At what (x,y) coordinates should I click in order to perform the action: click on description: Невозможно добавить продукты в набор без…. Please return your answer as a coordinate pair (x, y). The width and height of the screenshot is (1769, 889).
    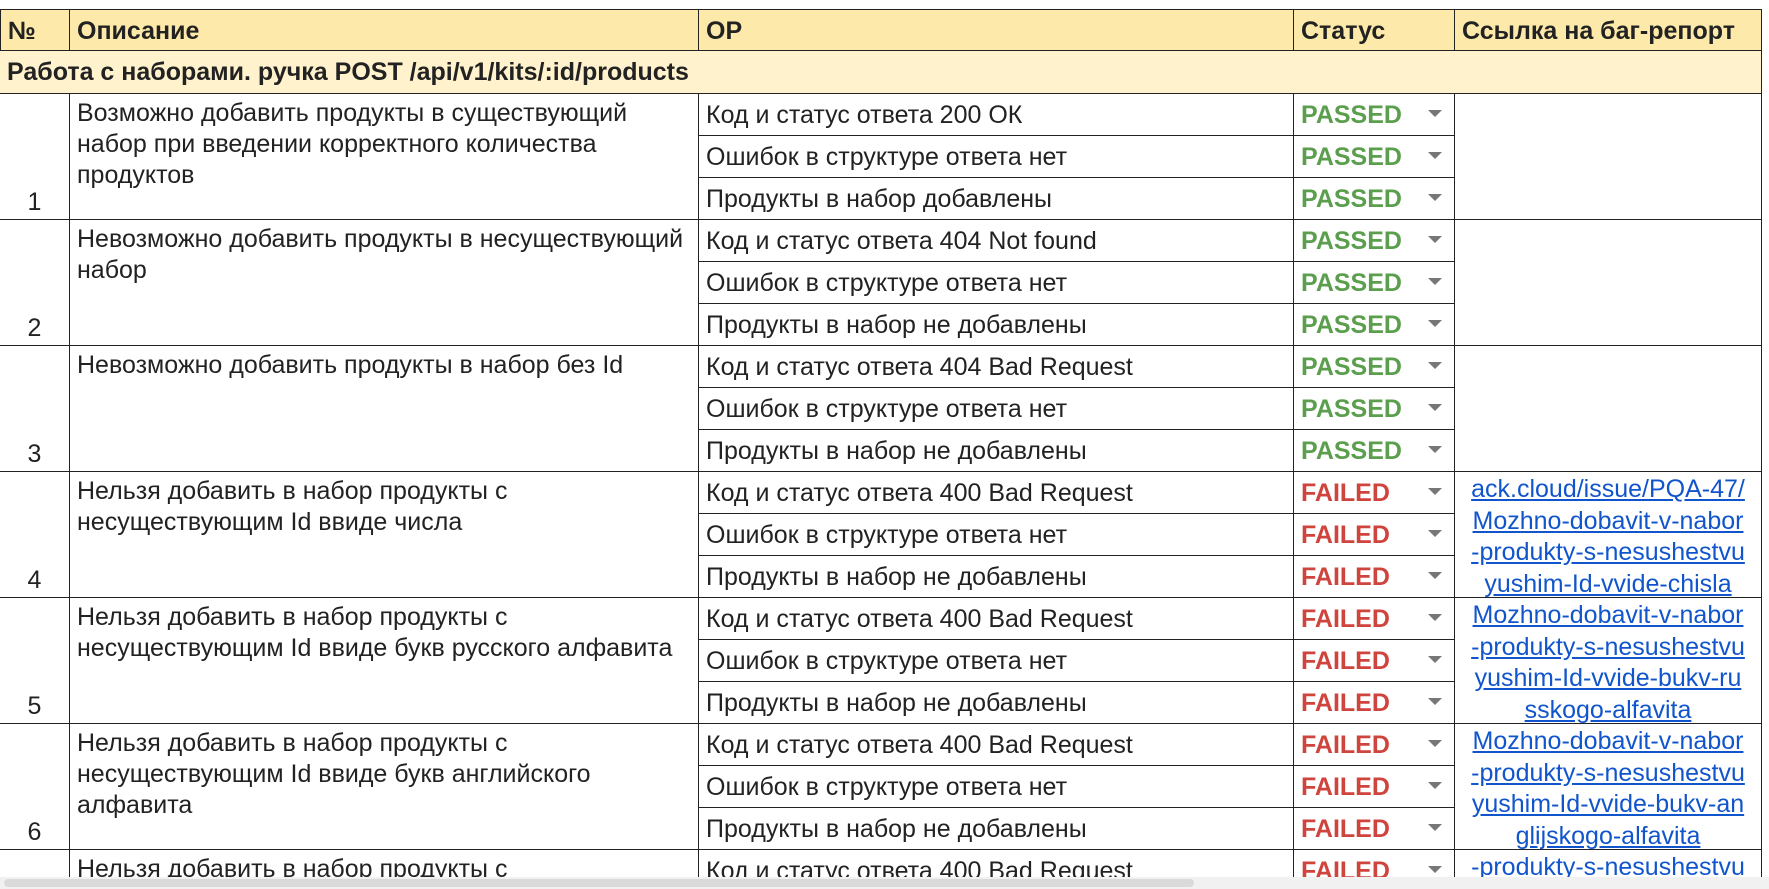
    Looking at the image, I should click on (384, 409).